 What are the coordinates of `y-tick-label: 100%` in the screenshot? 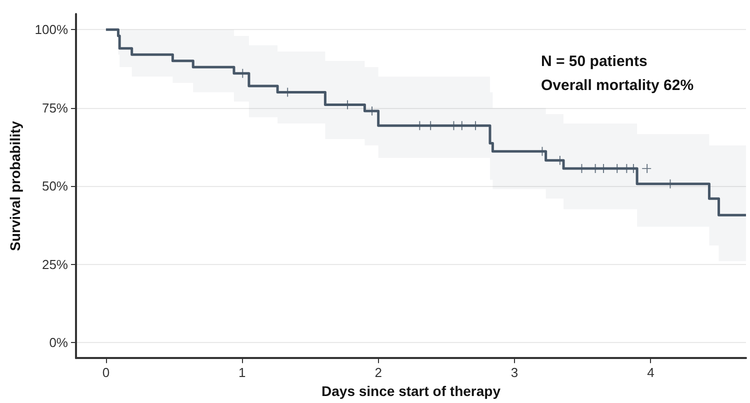 It's located at (51, 30).